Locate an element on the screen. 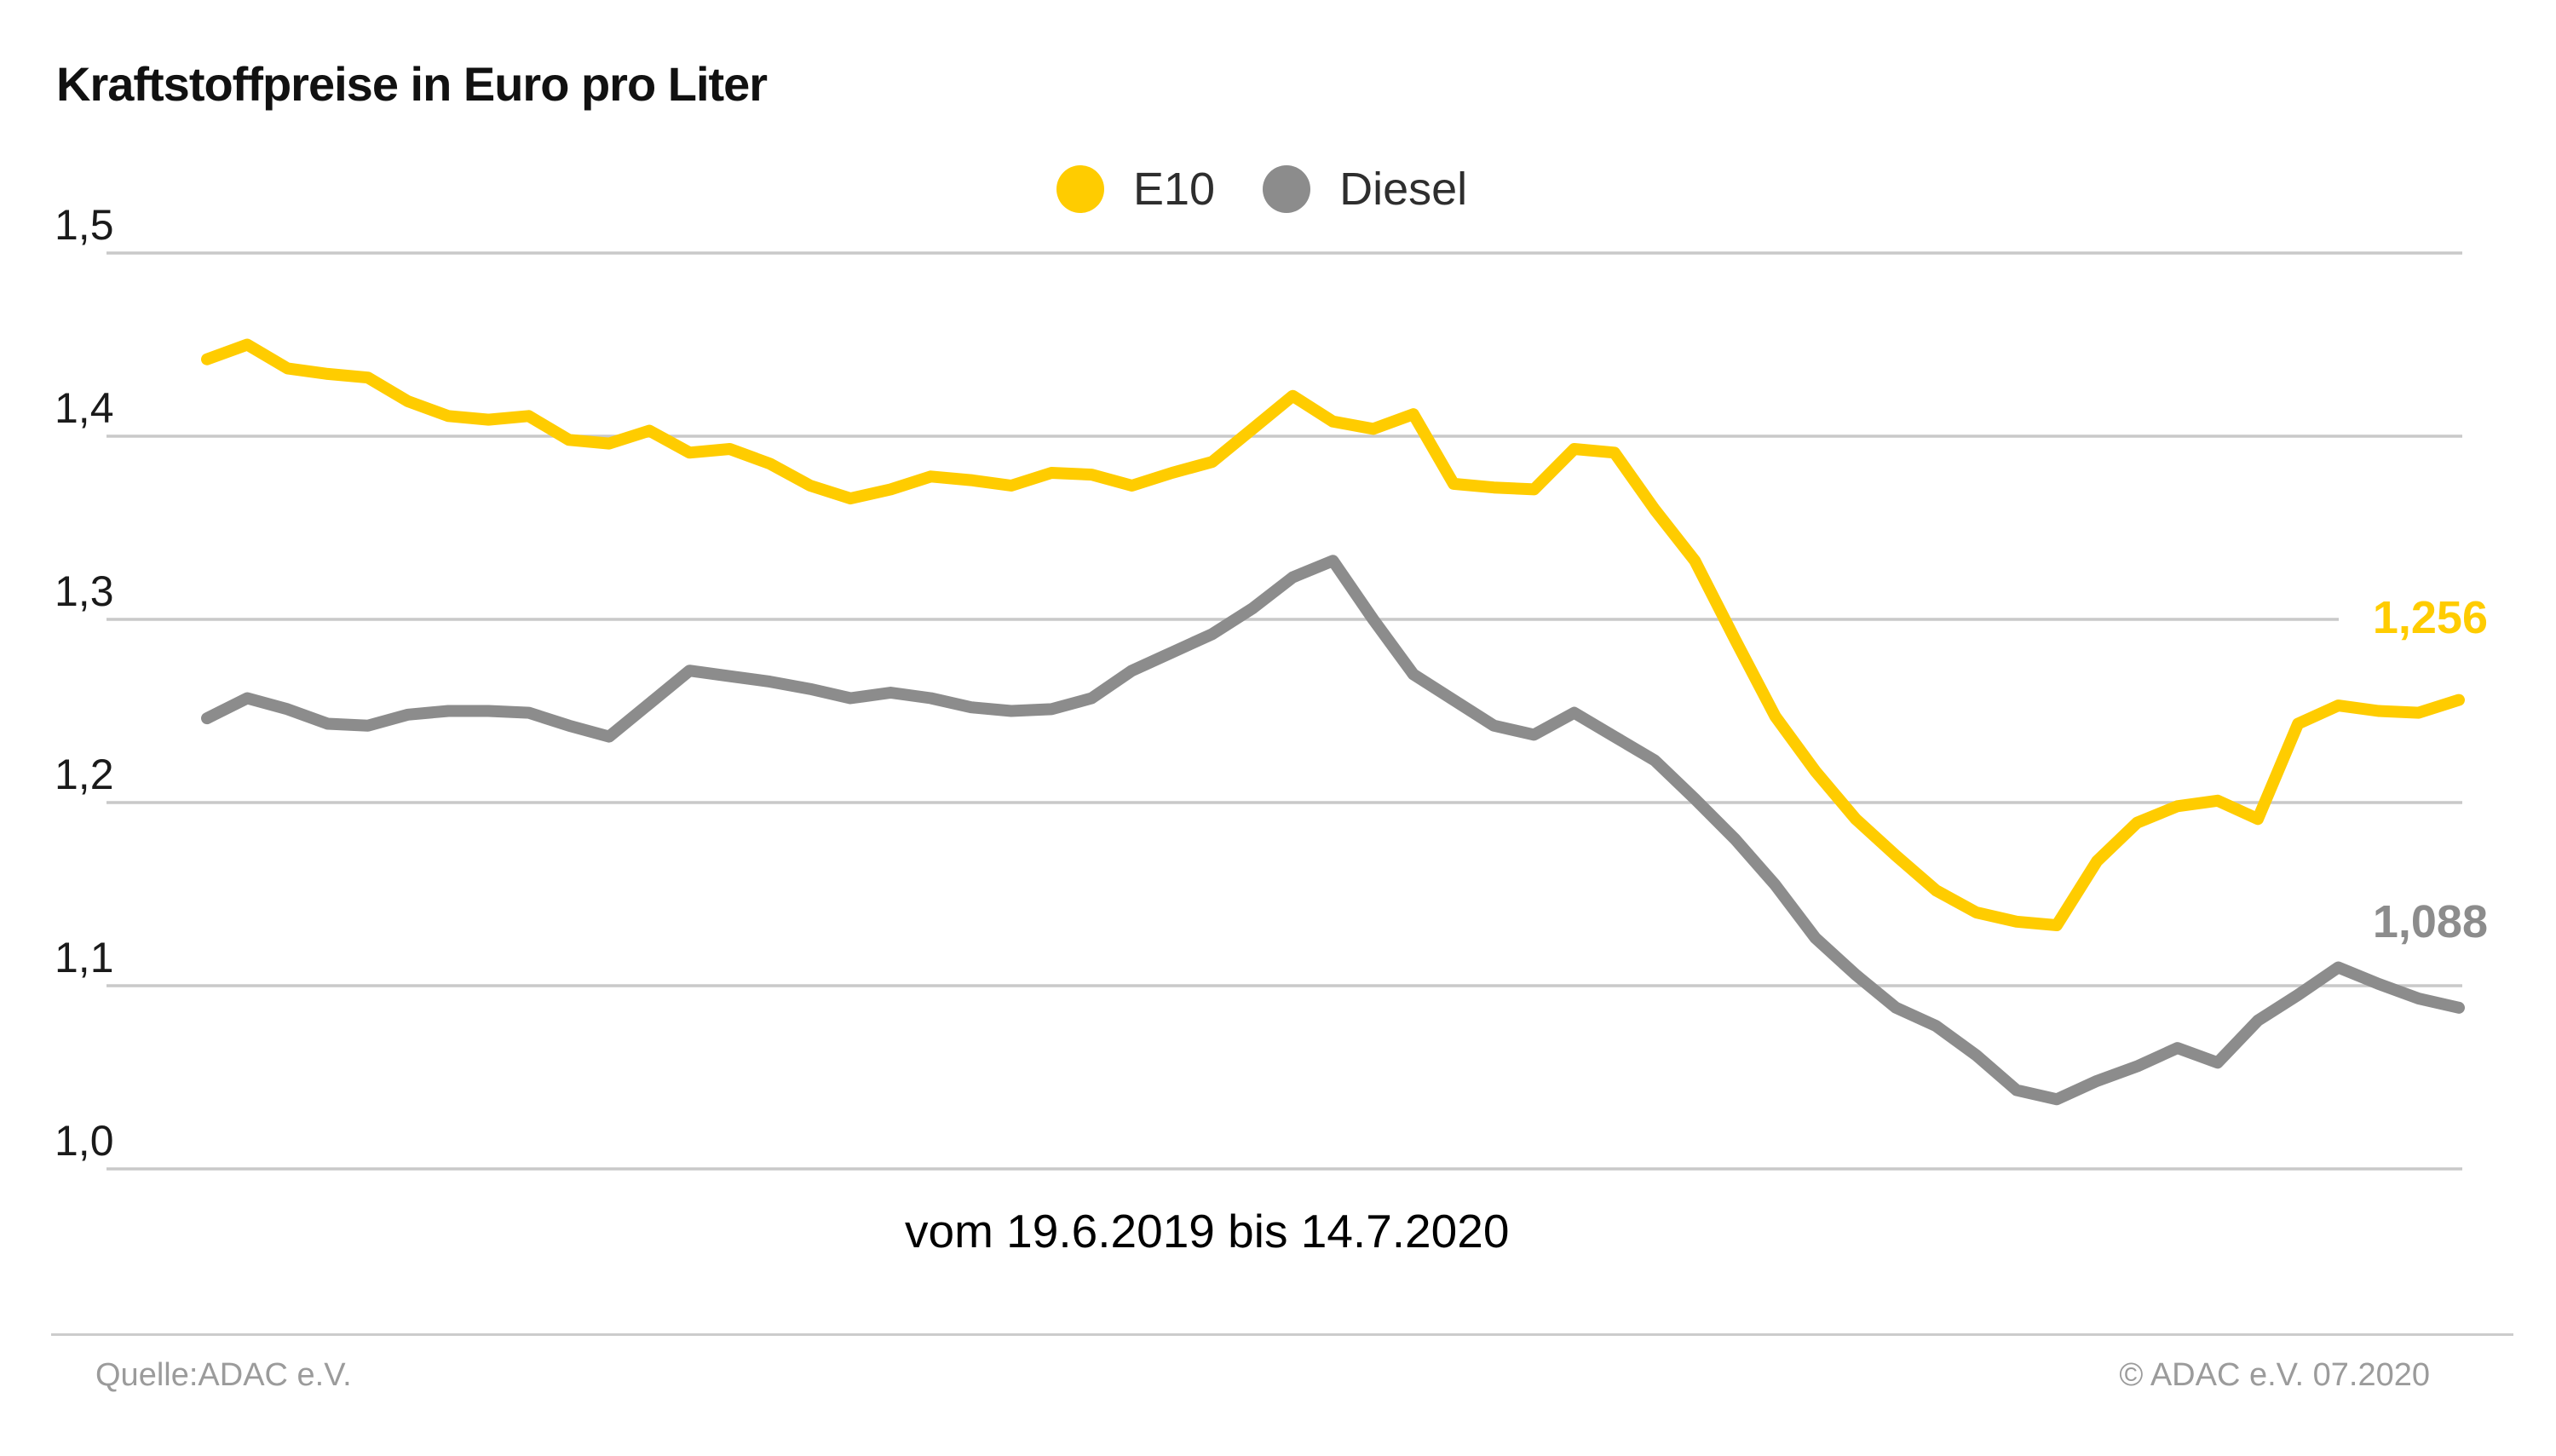  legend-dot-diesel is located at coordinates (1287, 189).